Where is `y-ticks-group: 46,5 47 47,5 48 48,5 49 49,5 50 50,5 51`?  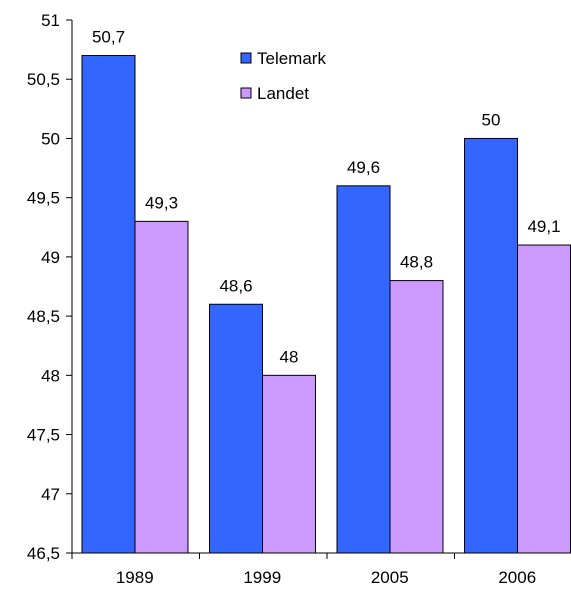
y-ticks-group: 46,5 47 47,5 48 48,5 49 49,5 50 50,5 51 is located at coordinates (49, 287).